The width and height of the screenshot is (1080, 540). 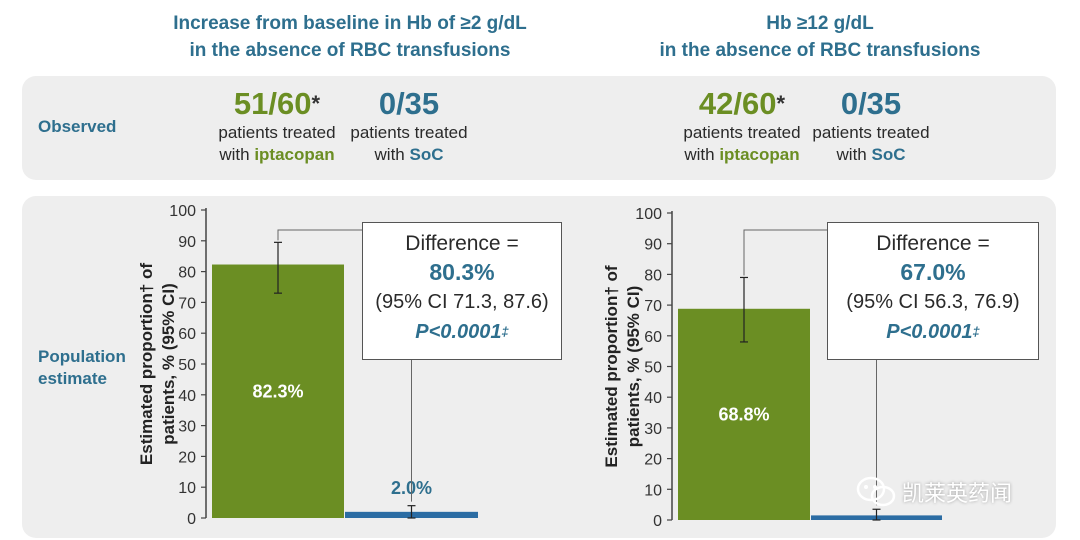 What do you see at coordinates (820, 23) in the screenshot?
I see `heading-right-line1: Hb ≥12 g/dL` at bounding box center [820, 23].